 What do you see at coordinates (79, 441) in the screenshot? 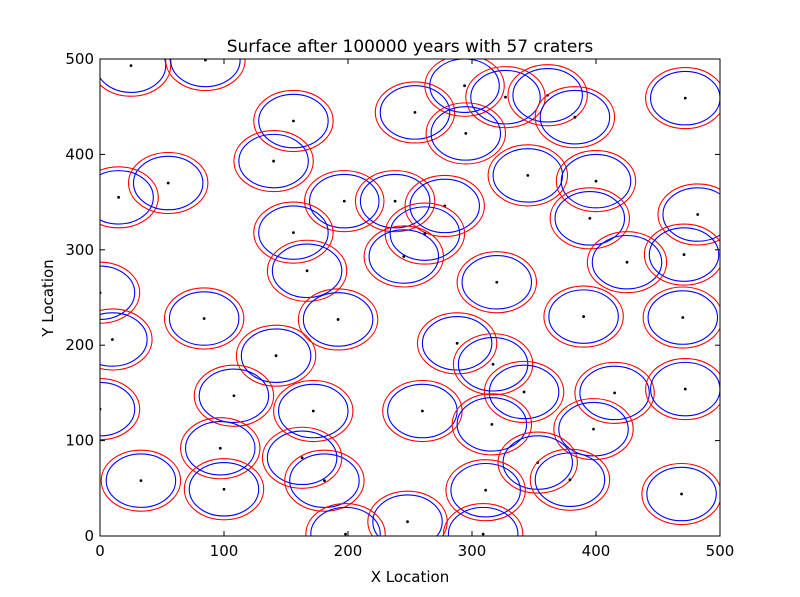
I see `y-tick-label: 100` at bounding box center [79, 441].